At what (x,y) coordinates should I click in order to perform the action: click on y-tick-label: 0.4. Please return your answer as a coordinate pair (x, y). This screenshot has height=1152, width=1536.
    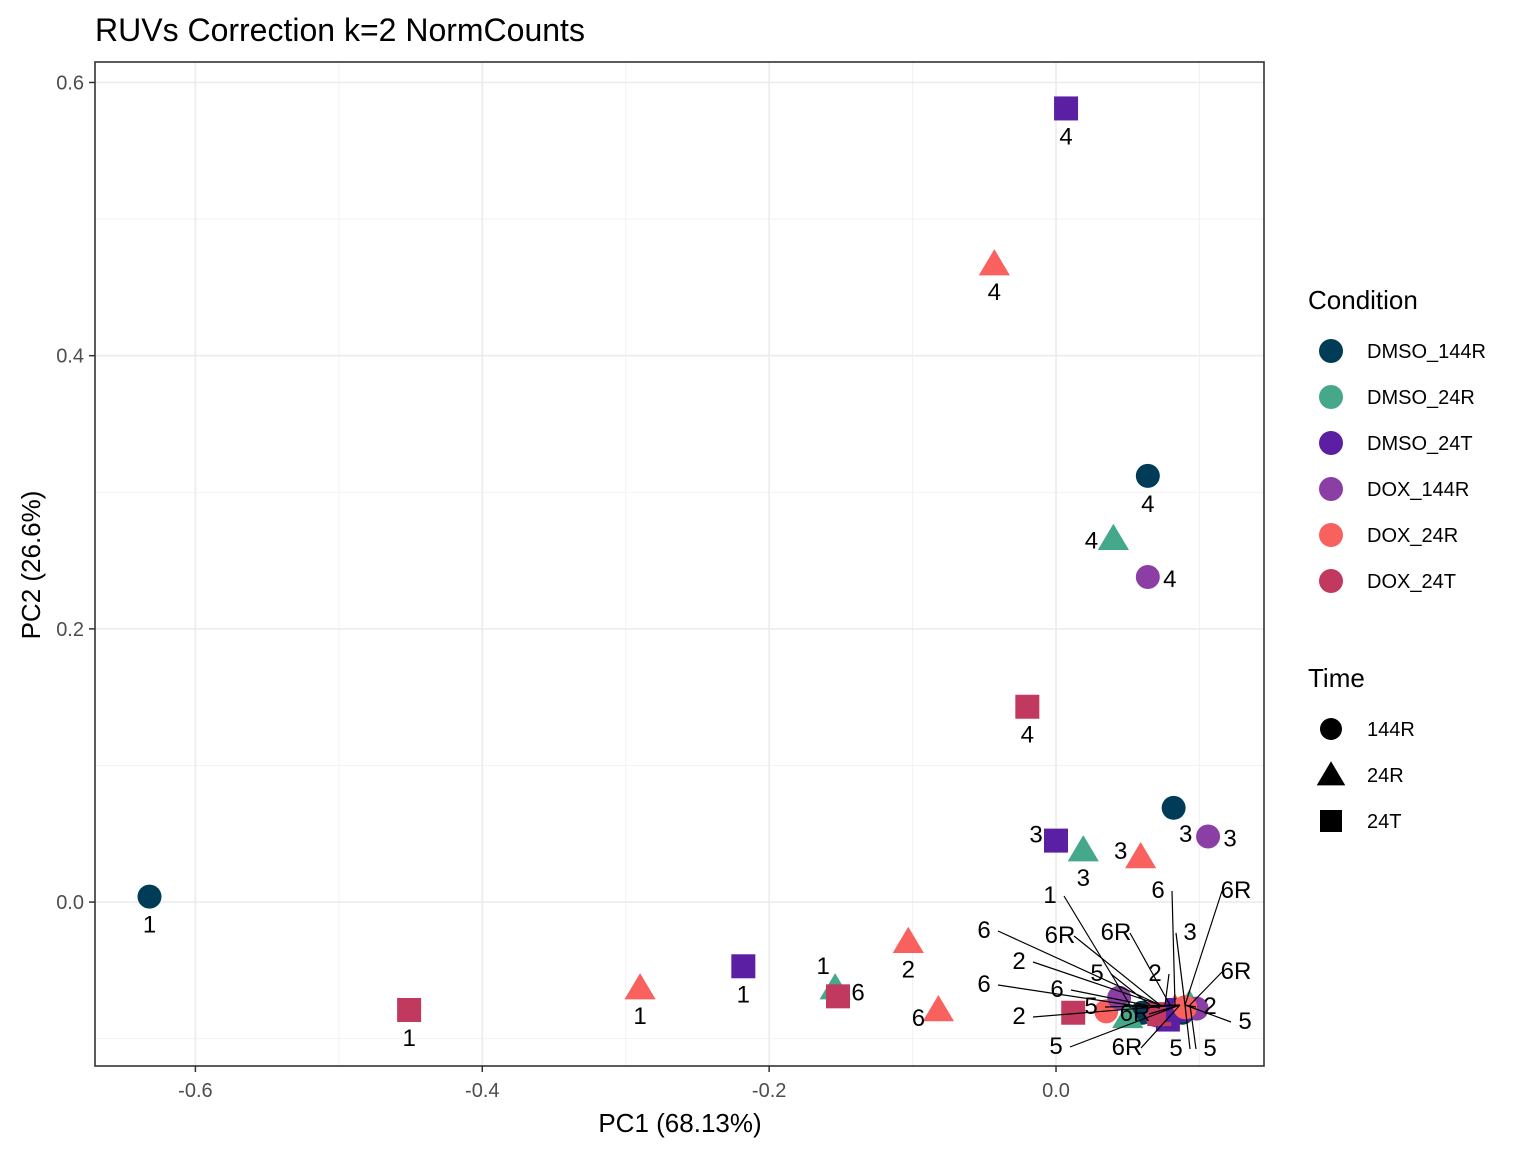
    Looking at the image, I should click on (70, 357).